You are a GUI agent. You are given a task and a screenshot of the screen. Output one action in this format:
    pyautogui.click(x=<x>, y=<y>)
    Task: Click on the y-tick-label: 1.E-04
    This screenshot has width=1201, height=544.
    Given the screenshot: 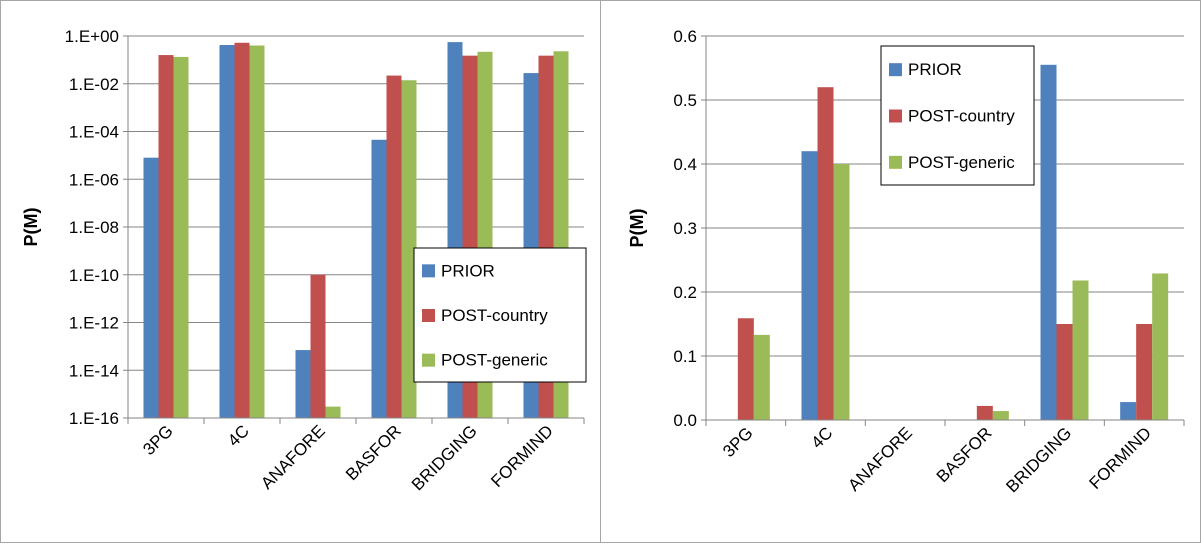 What is the action you would take?
    pyautogui.click(x=94, y=132)
    